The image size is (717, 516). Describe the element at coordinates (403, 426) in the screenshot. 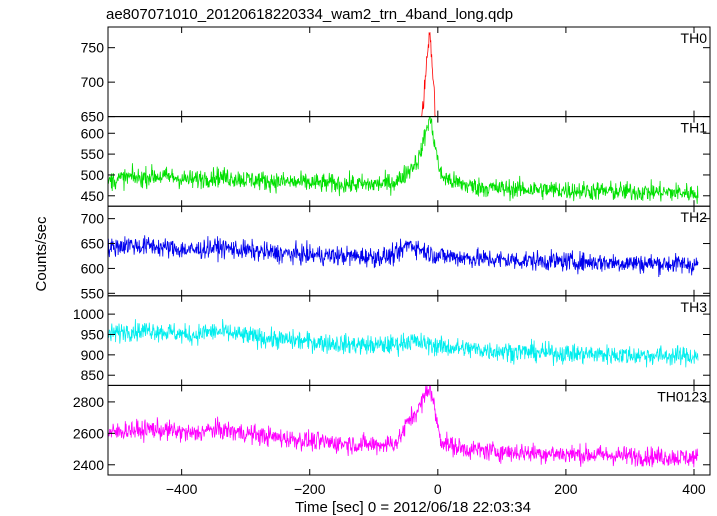

I see `series-line-th0123` at that location.